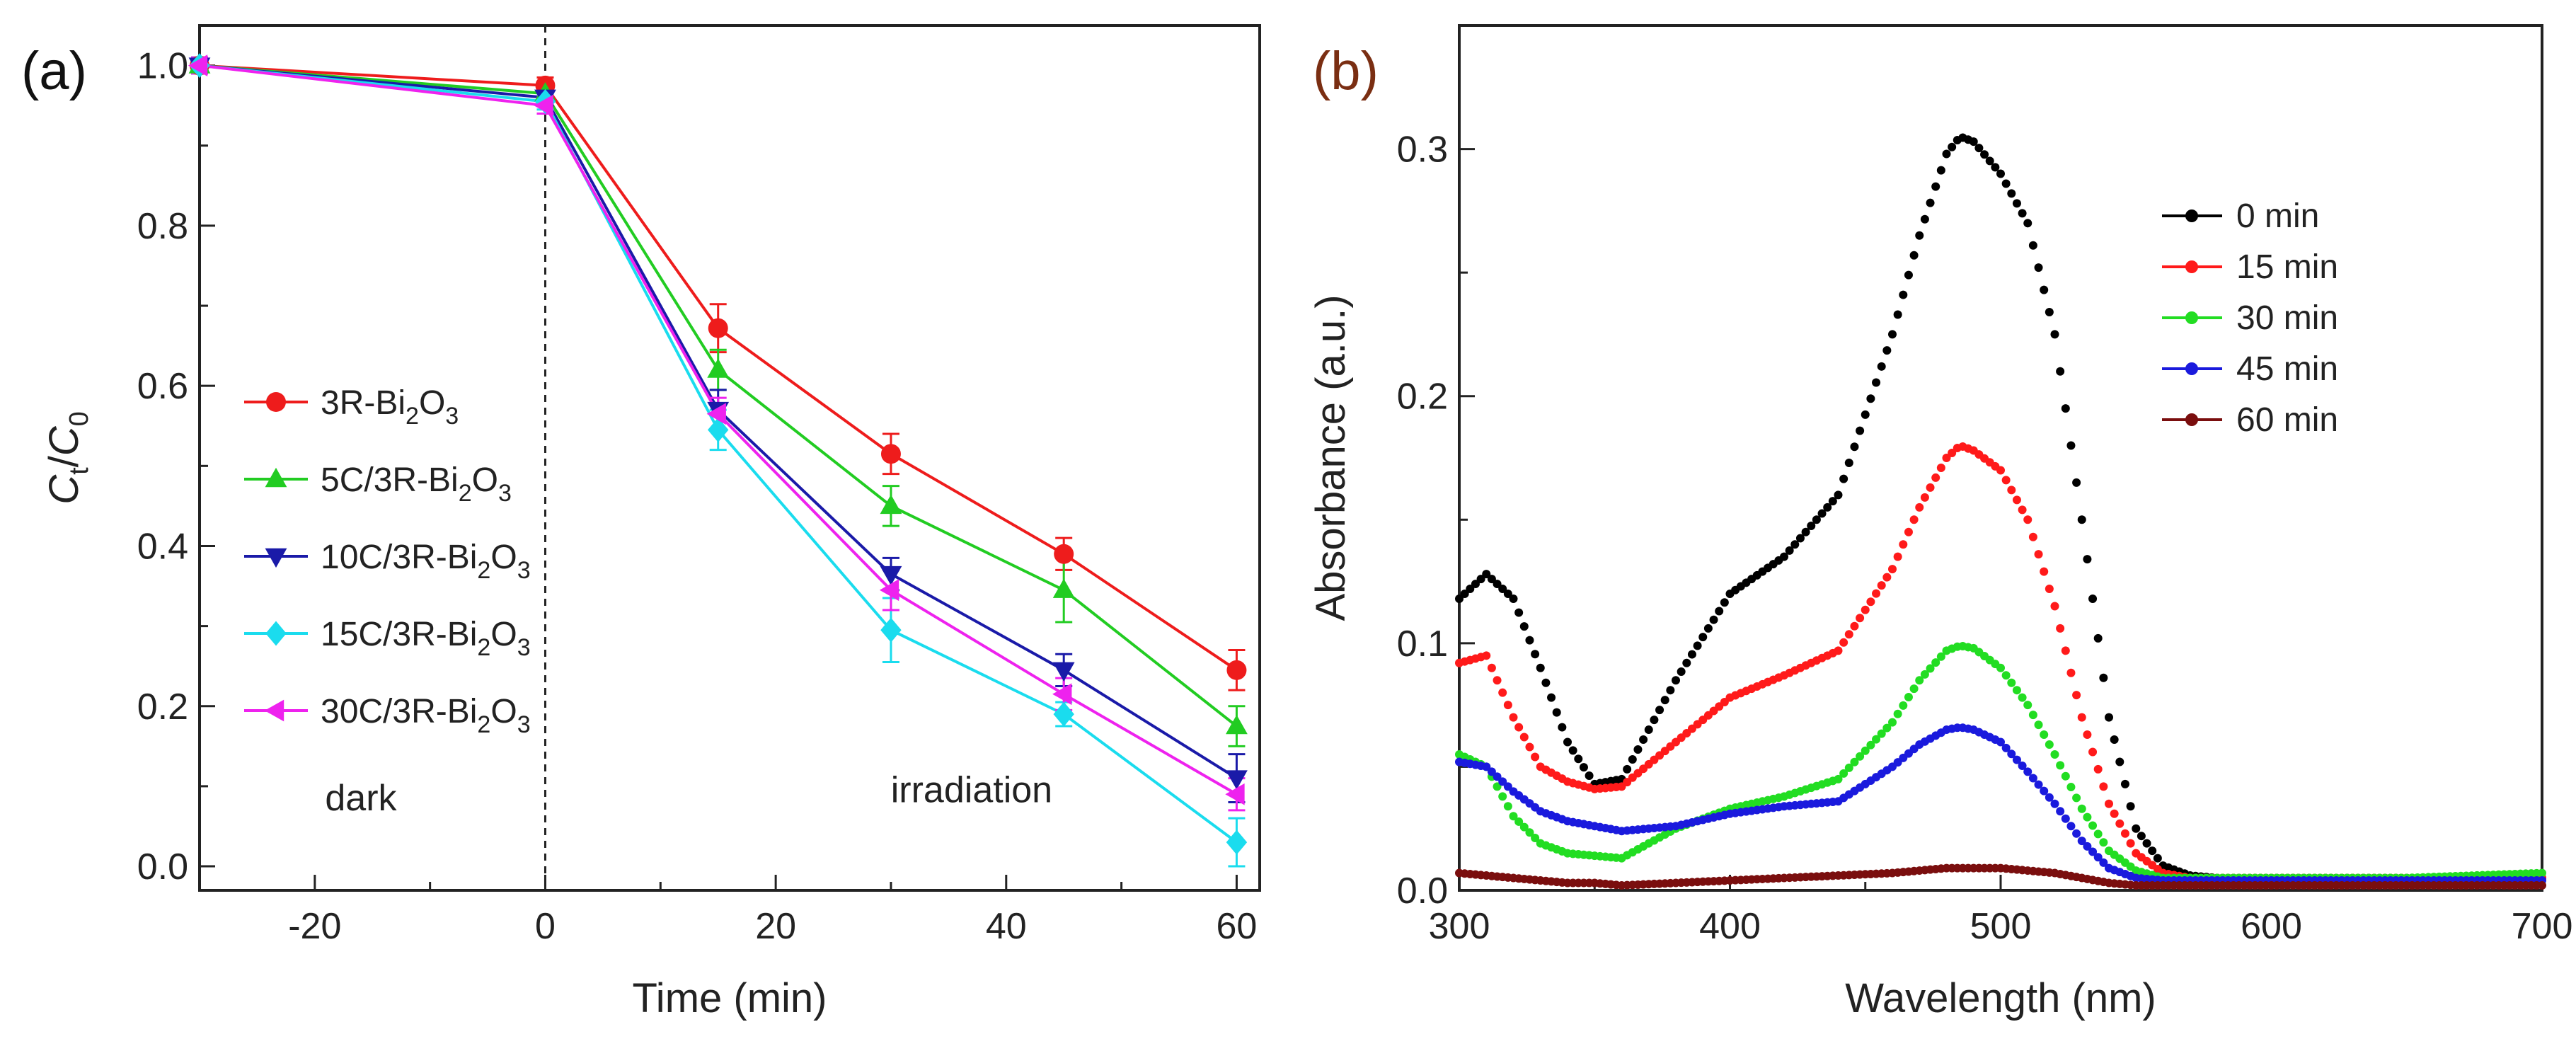  What do you see at coordinates (2287, 318) in the screenshot?
I see `legend-label: 30 min` at bounding box center [2287, 318].